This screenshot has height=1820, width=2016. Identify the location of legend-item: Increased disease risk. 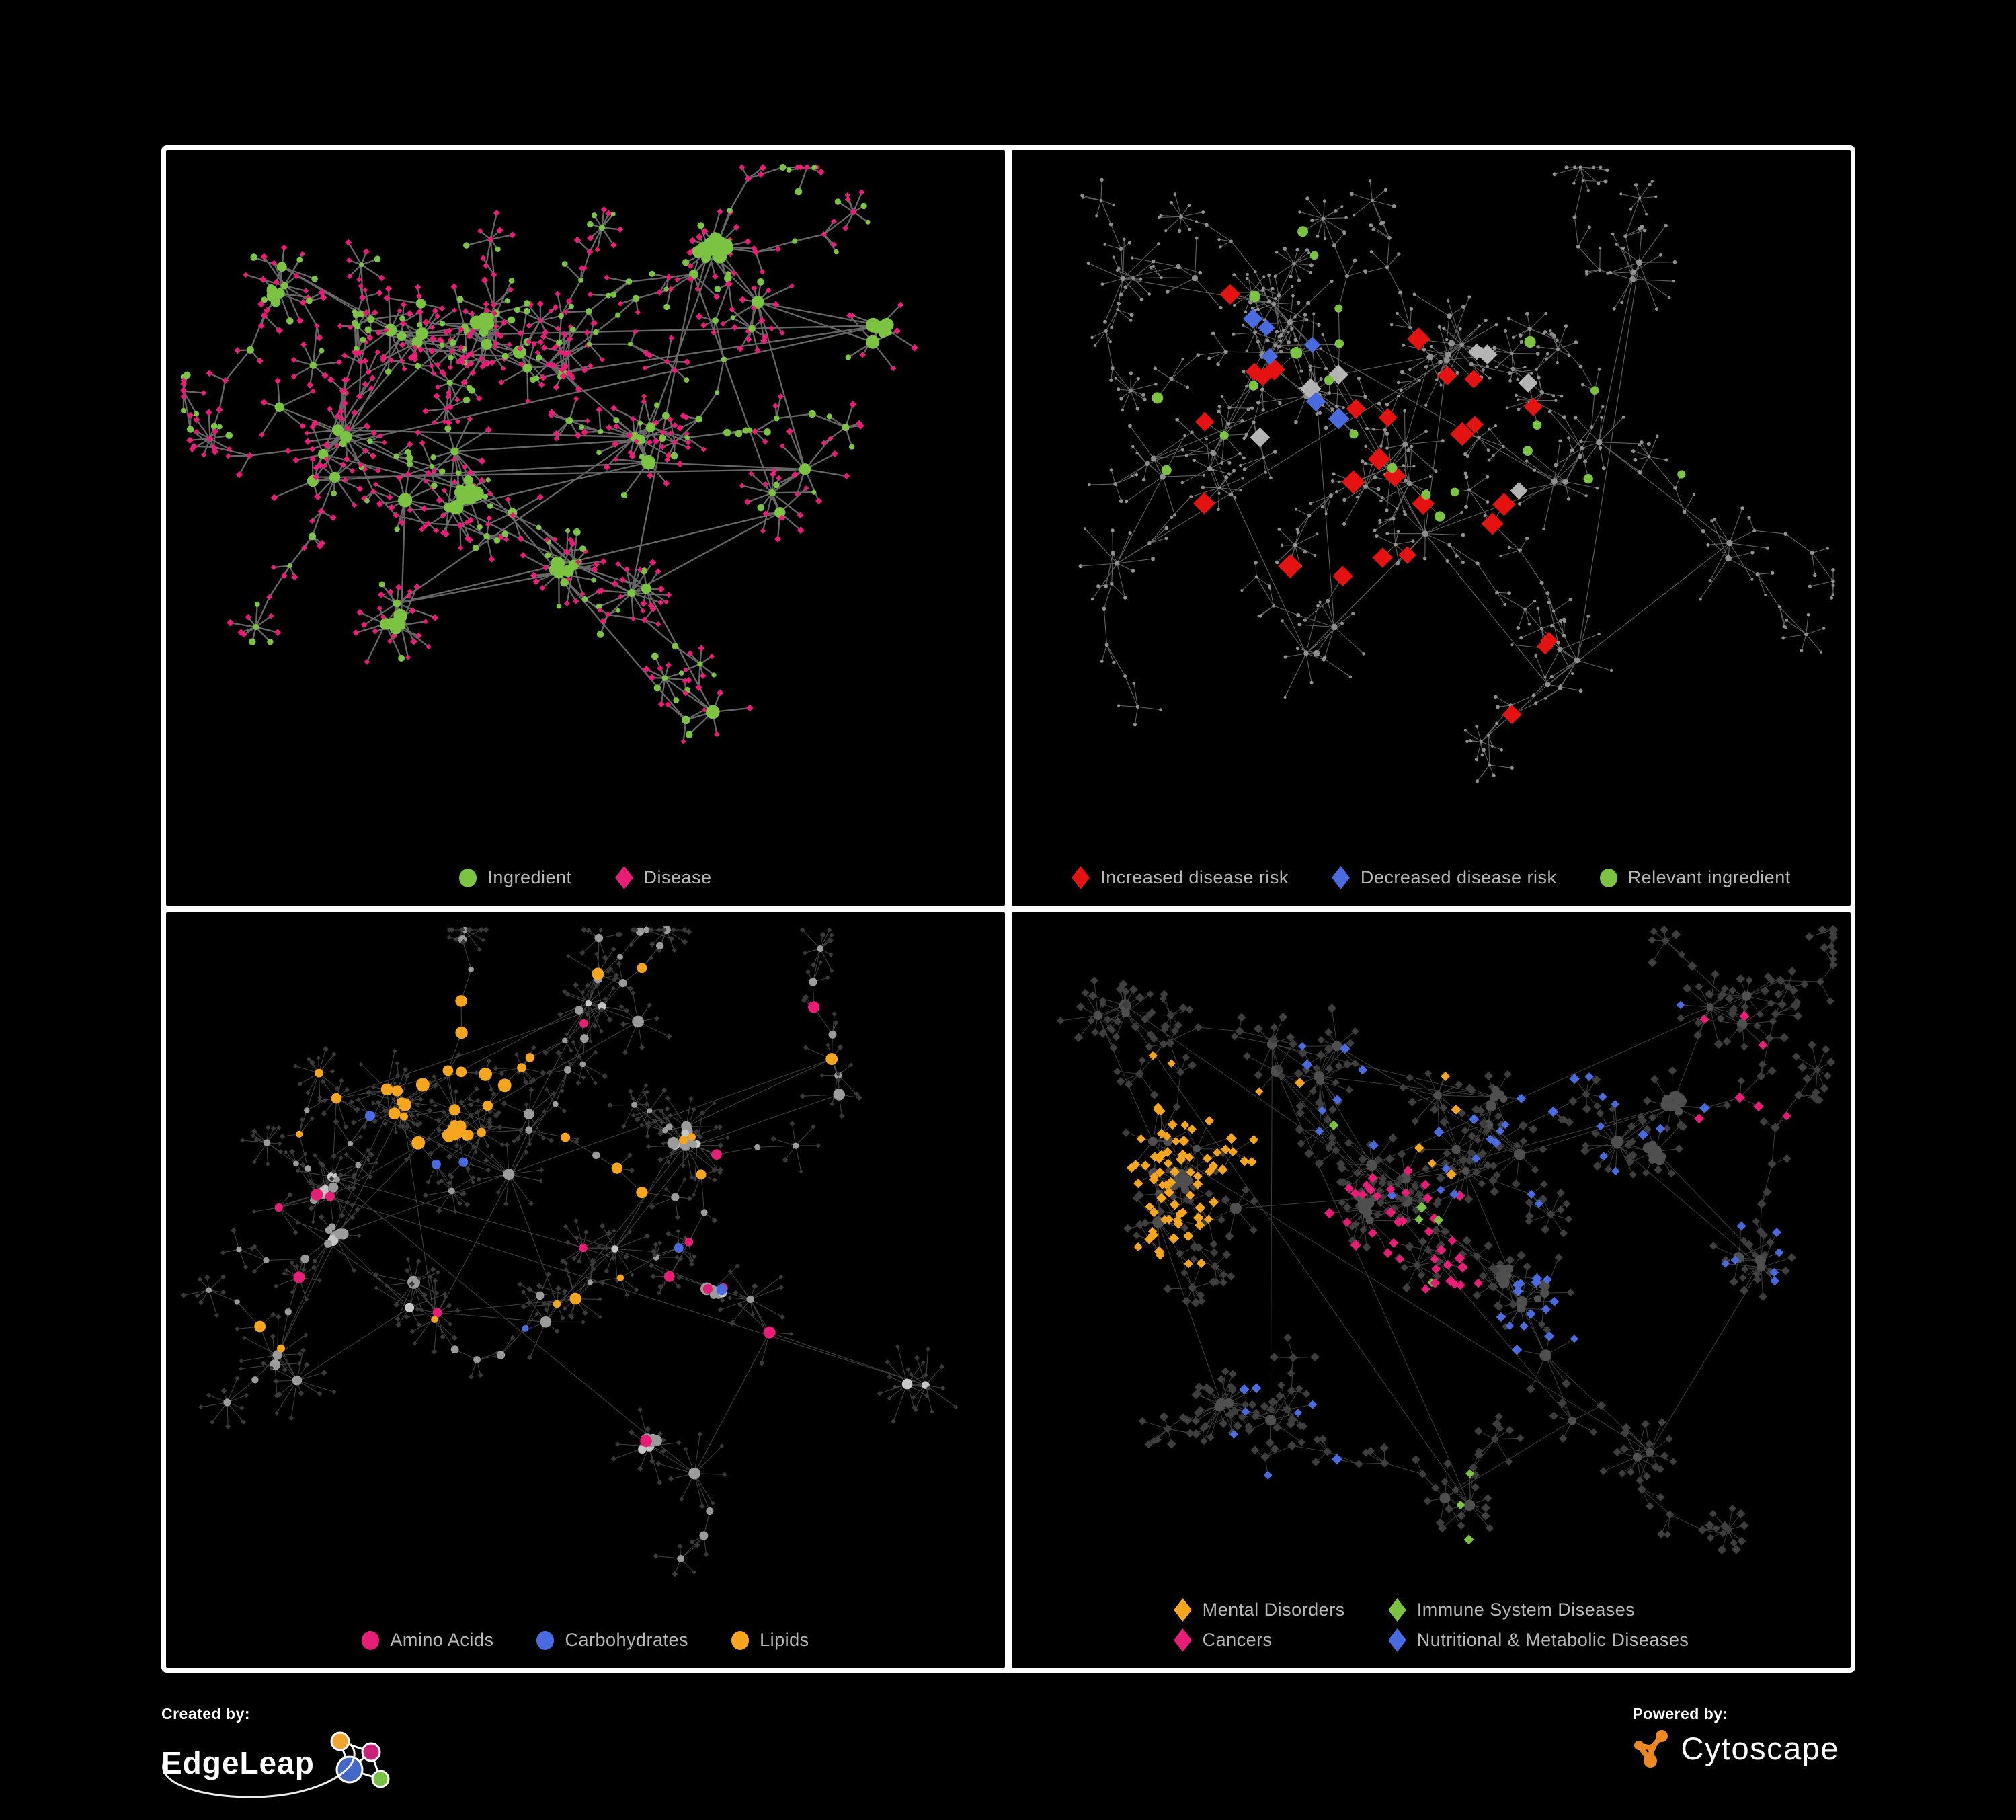
(1180, 877).